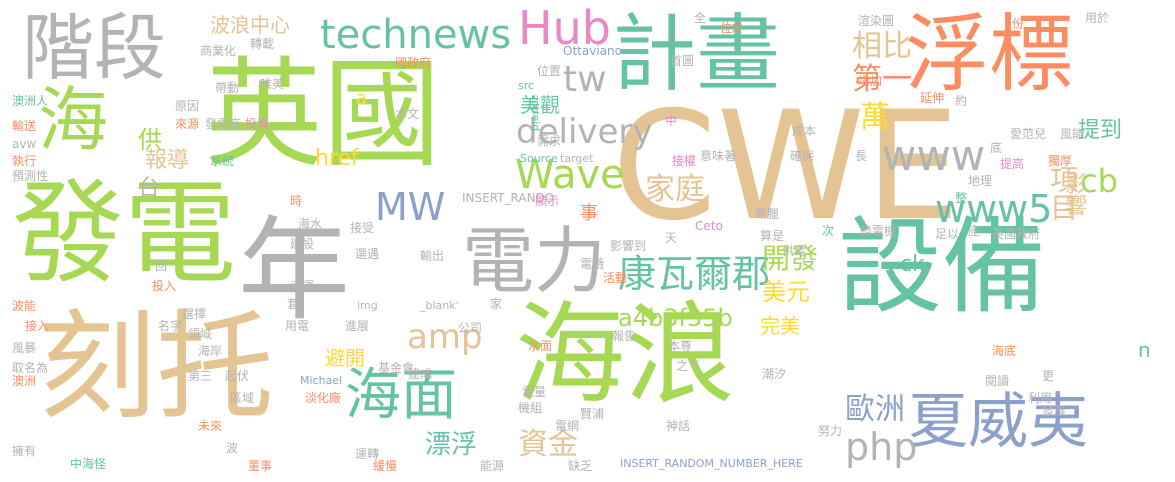 Image resolution: width=1175 pixels, height=482 pixels. I want to click on word-small-91: 愛范兒, so click(1028, 134).